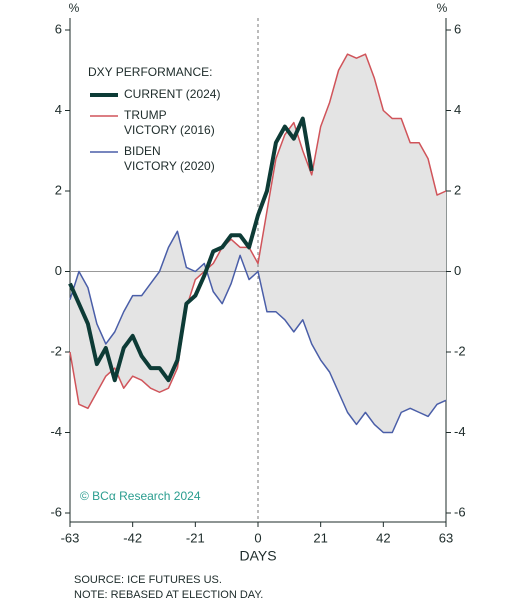 This screenshot has width=517, height=609. Describe the element at coordinates (132, 537) in the screenshot. I see `x-tick-label: -42` at that location.